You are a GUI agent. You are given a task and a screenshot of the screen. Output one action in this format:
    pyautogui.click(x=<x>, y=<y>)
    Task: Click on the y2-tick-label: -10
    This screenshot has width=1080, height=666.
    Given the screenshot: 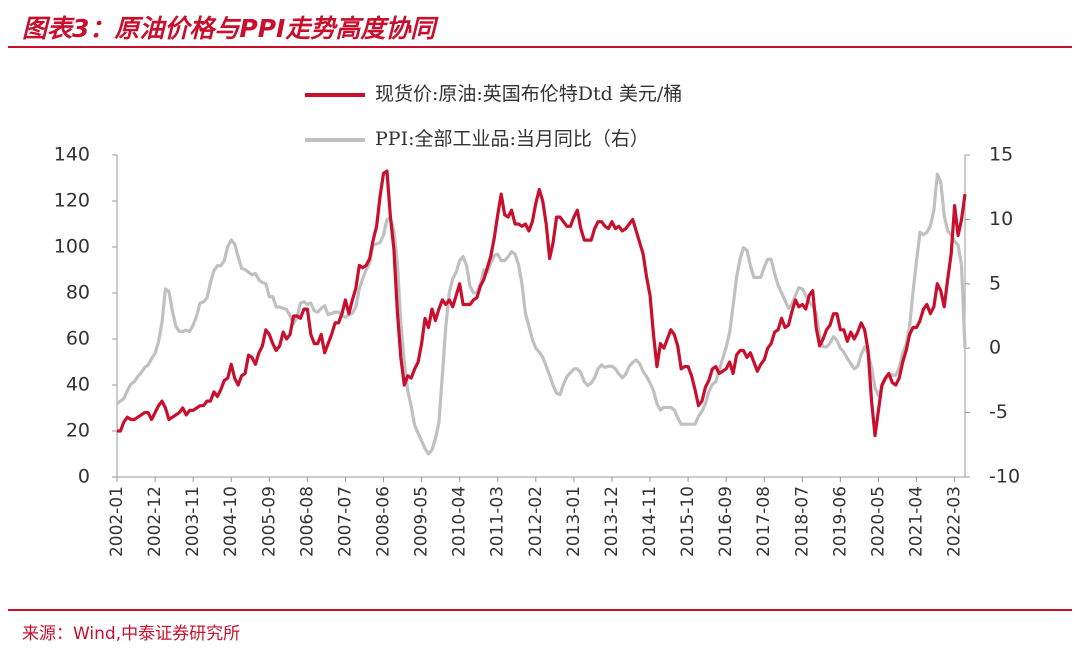 What is the action you would take?
    pyautogui.click(x=1004, y=477)
    